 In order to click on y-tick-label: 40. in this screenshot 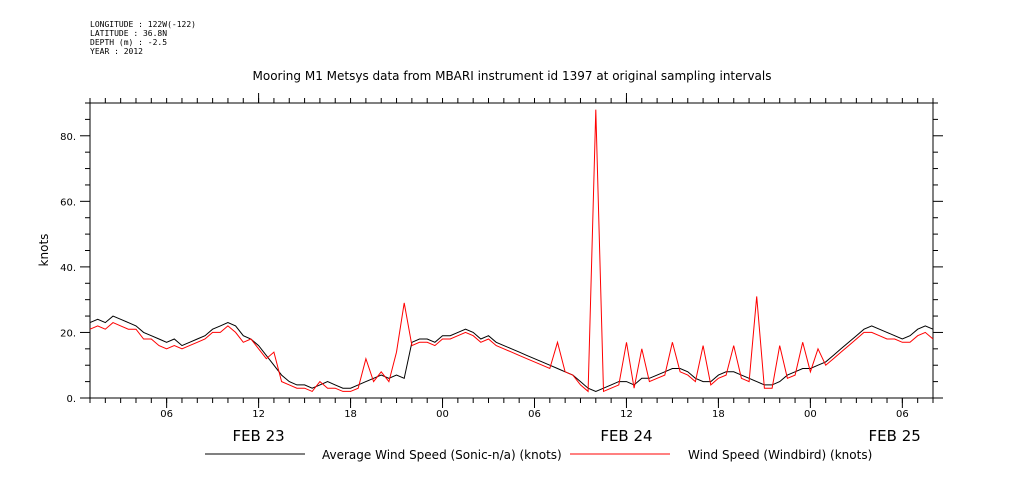, I will do `click(68, 268)`.